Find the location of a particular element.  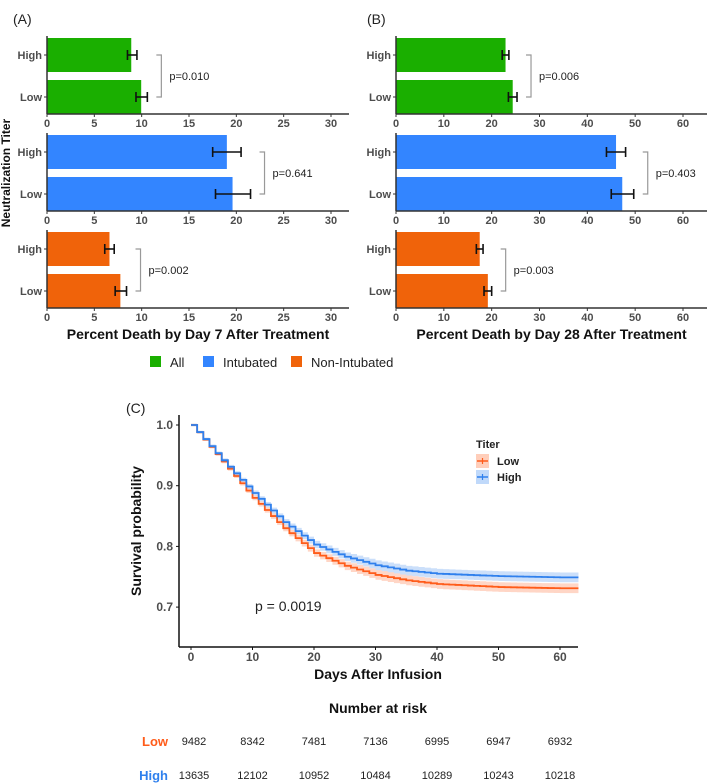

y-tick-label: 0.7 is located at coordinates (164, 607).